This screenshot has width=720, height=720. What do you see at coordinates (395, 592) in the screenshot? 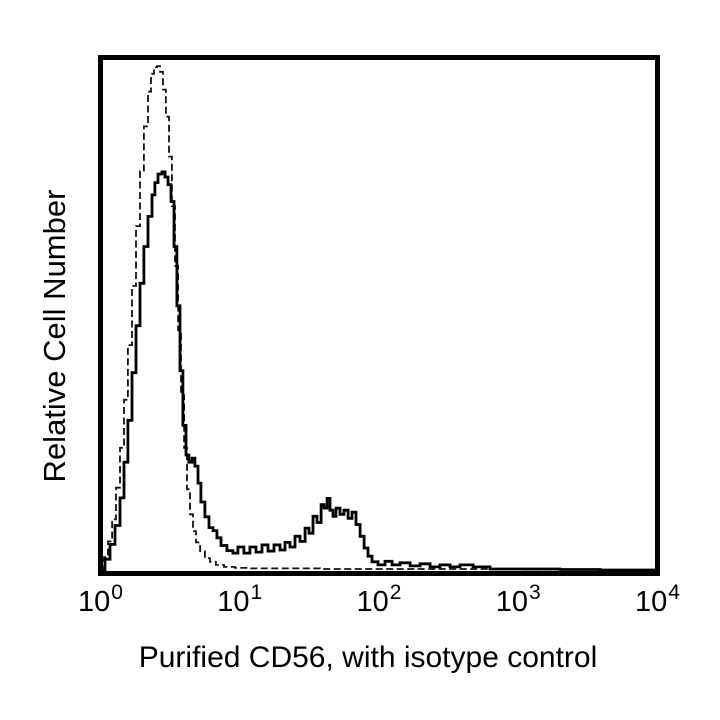
I see `tick-exponent: 2` at bounding box center [395, 592].